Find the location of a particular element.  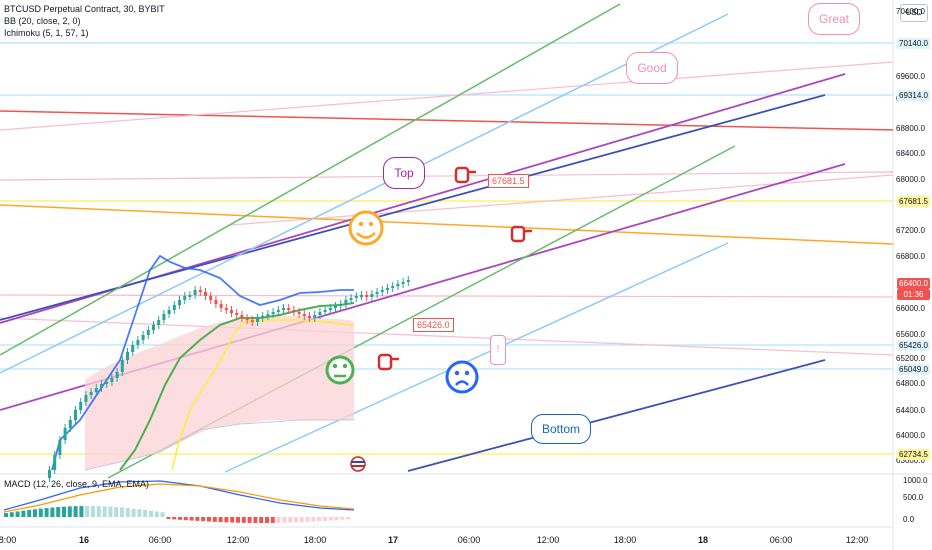

currency-button: USD is located at coordinates (914, 13).